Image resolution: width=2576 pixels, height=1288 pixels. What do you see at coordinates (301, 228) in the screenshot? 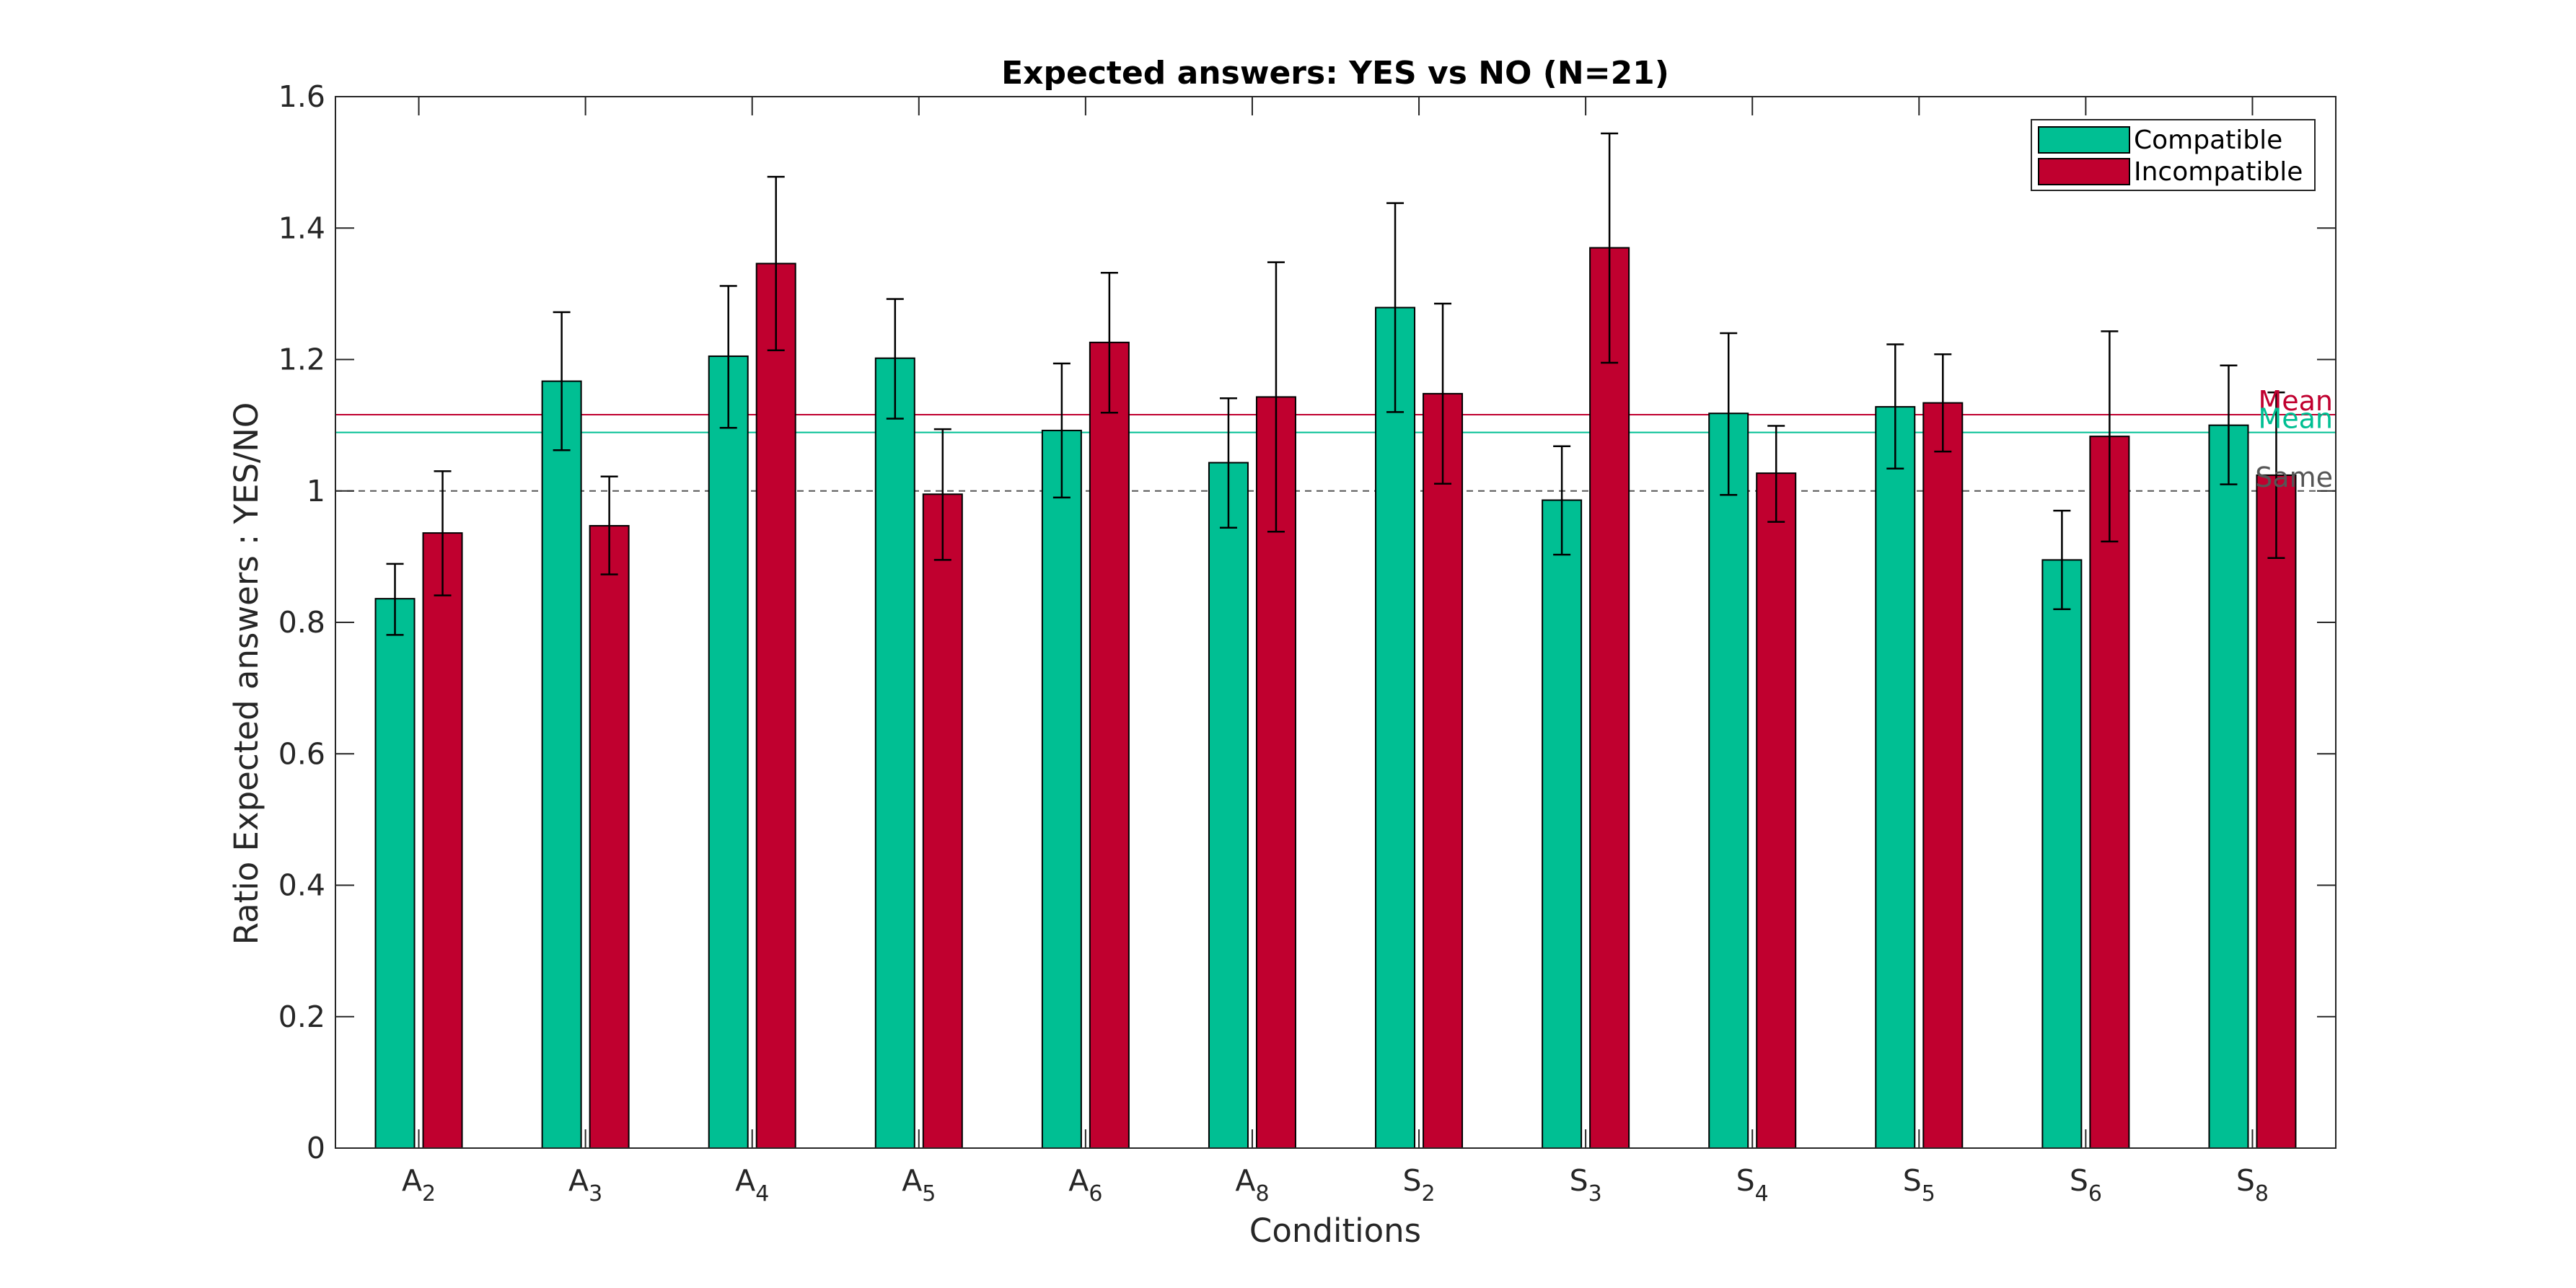
I see `y-tick-label: 1.4` at bounding box center [301, 228].